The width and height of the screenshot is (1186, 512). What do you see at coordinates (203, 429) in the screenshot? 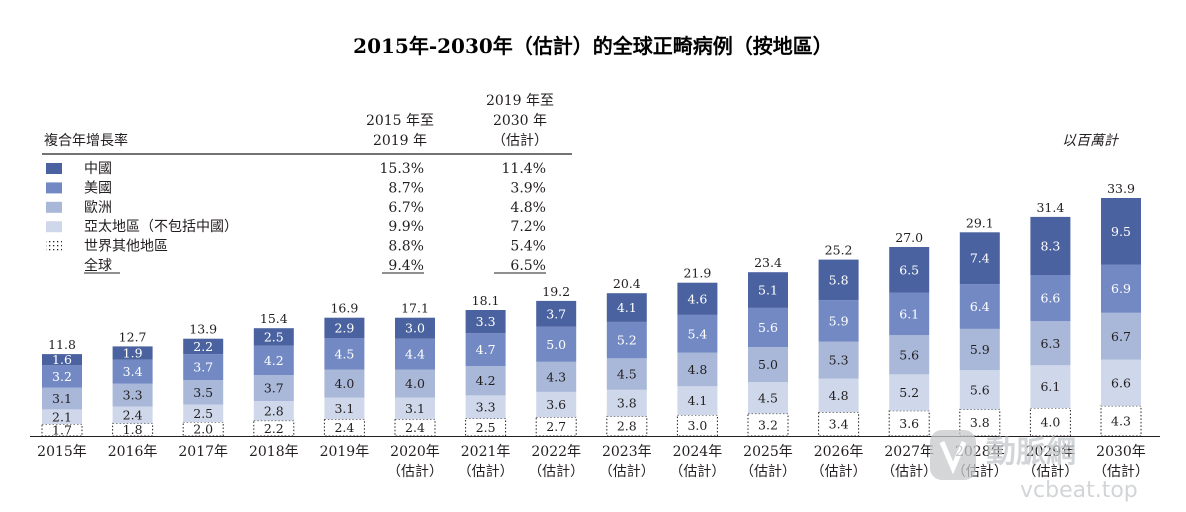
I see `segment-label: 2.0` at bounding box center [203, 429].